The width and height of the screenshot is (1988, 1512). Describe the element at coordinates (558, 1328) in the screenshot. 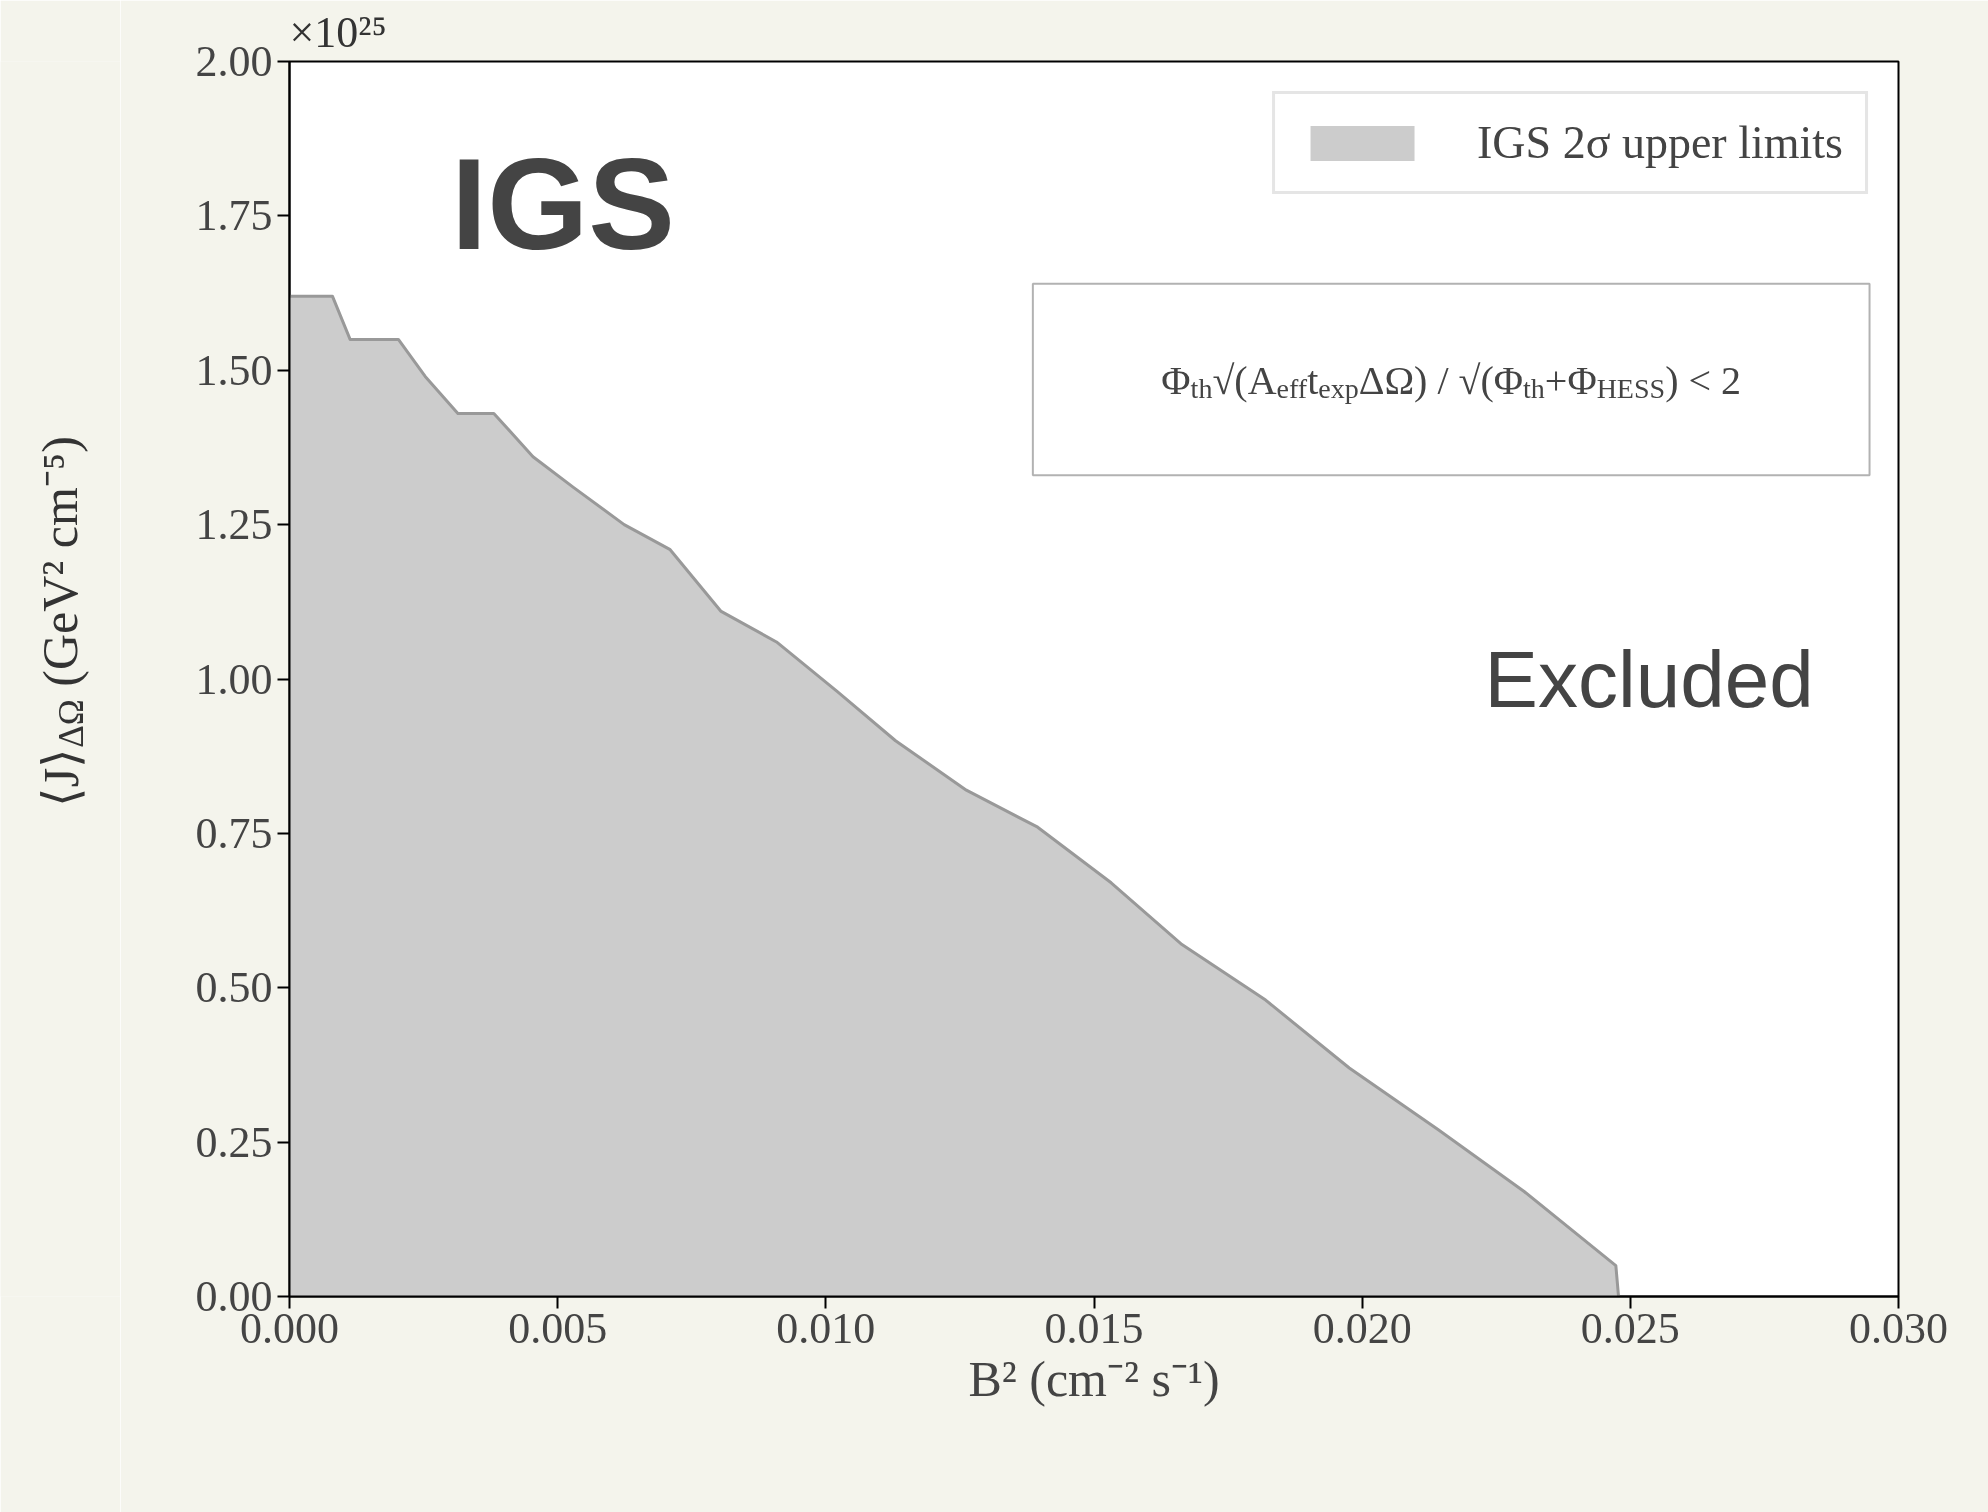

I see `x-tick-label: 0.005` at that location.